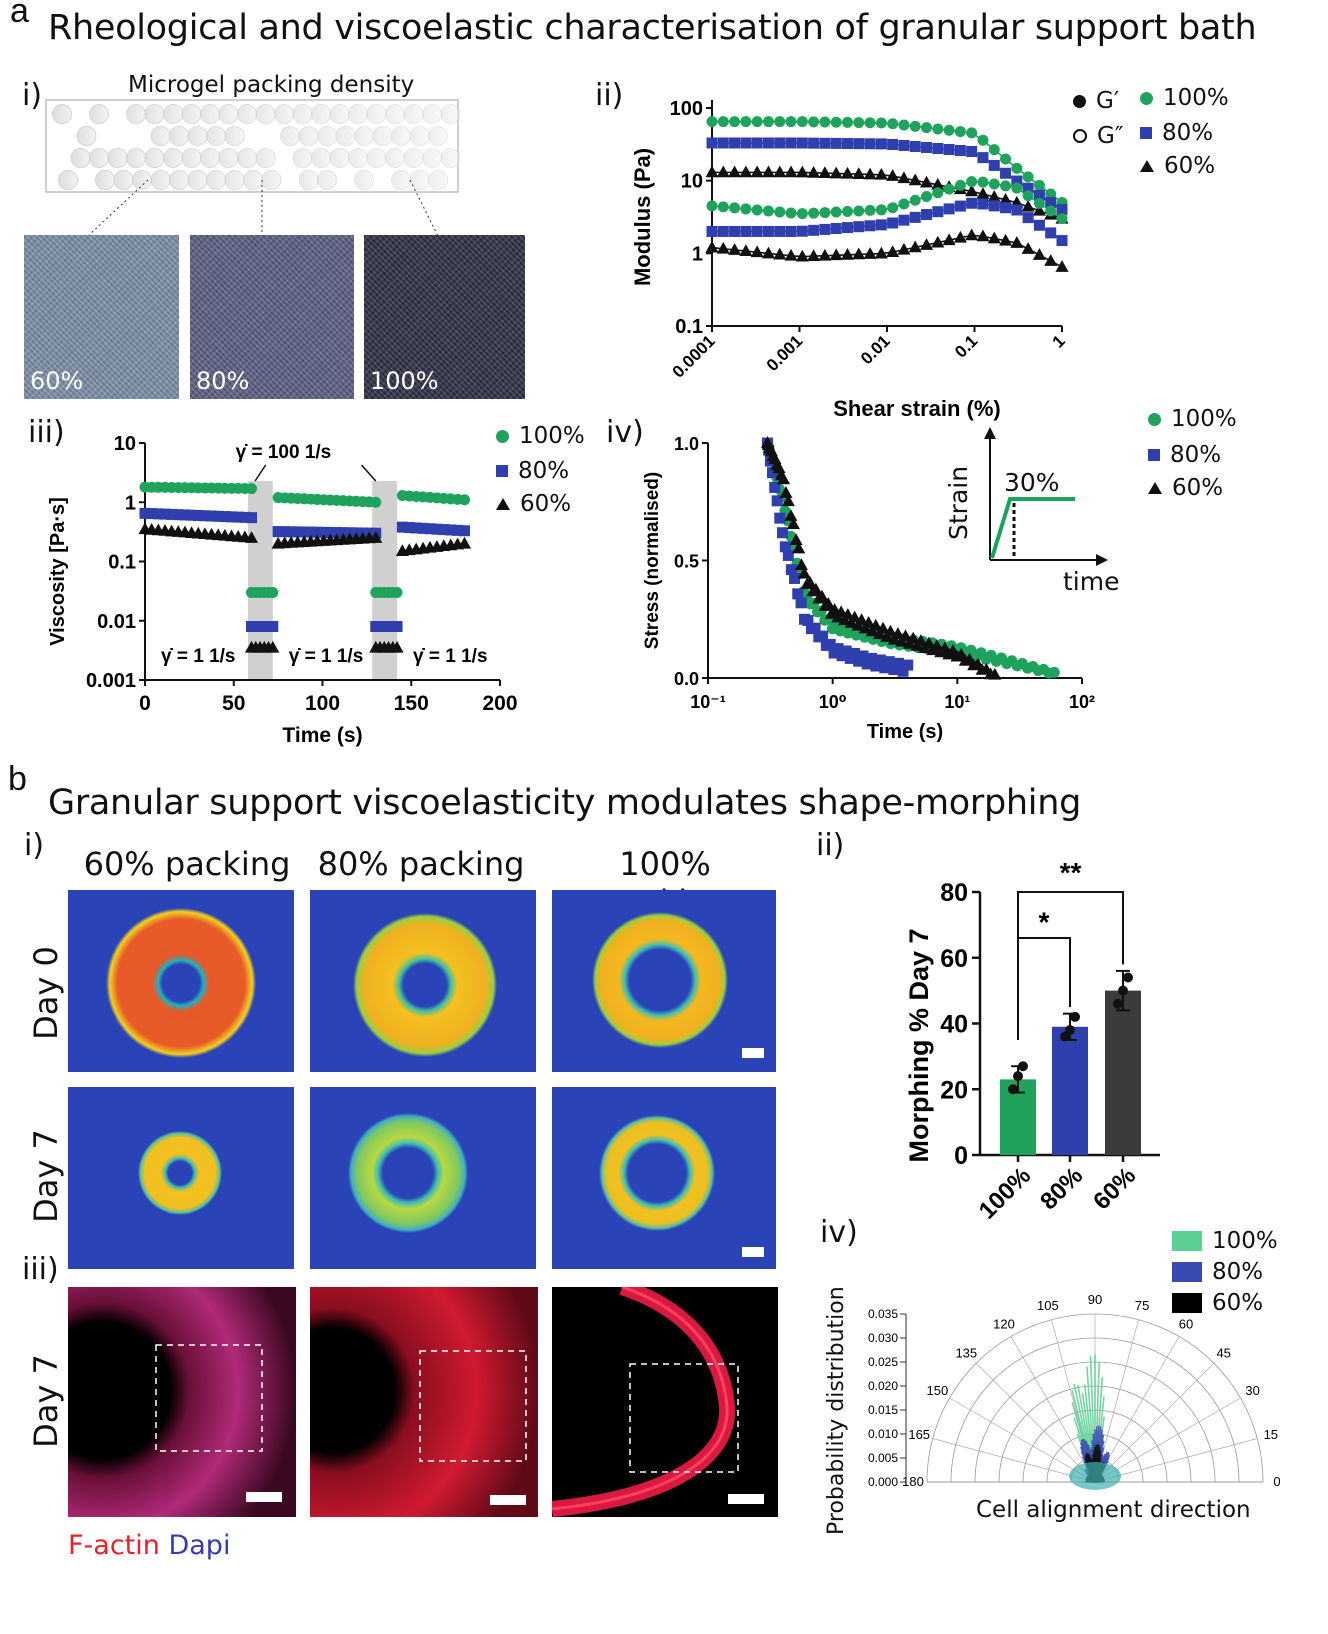 Image resolution: width=1328 pixels, height=1634 pixels. What do you see at coordinates (187, 864) in the screenshot?
I see `col-title-60: 60% packing` at bounding box center [187, 864].